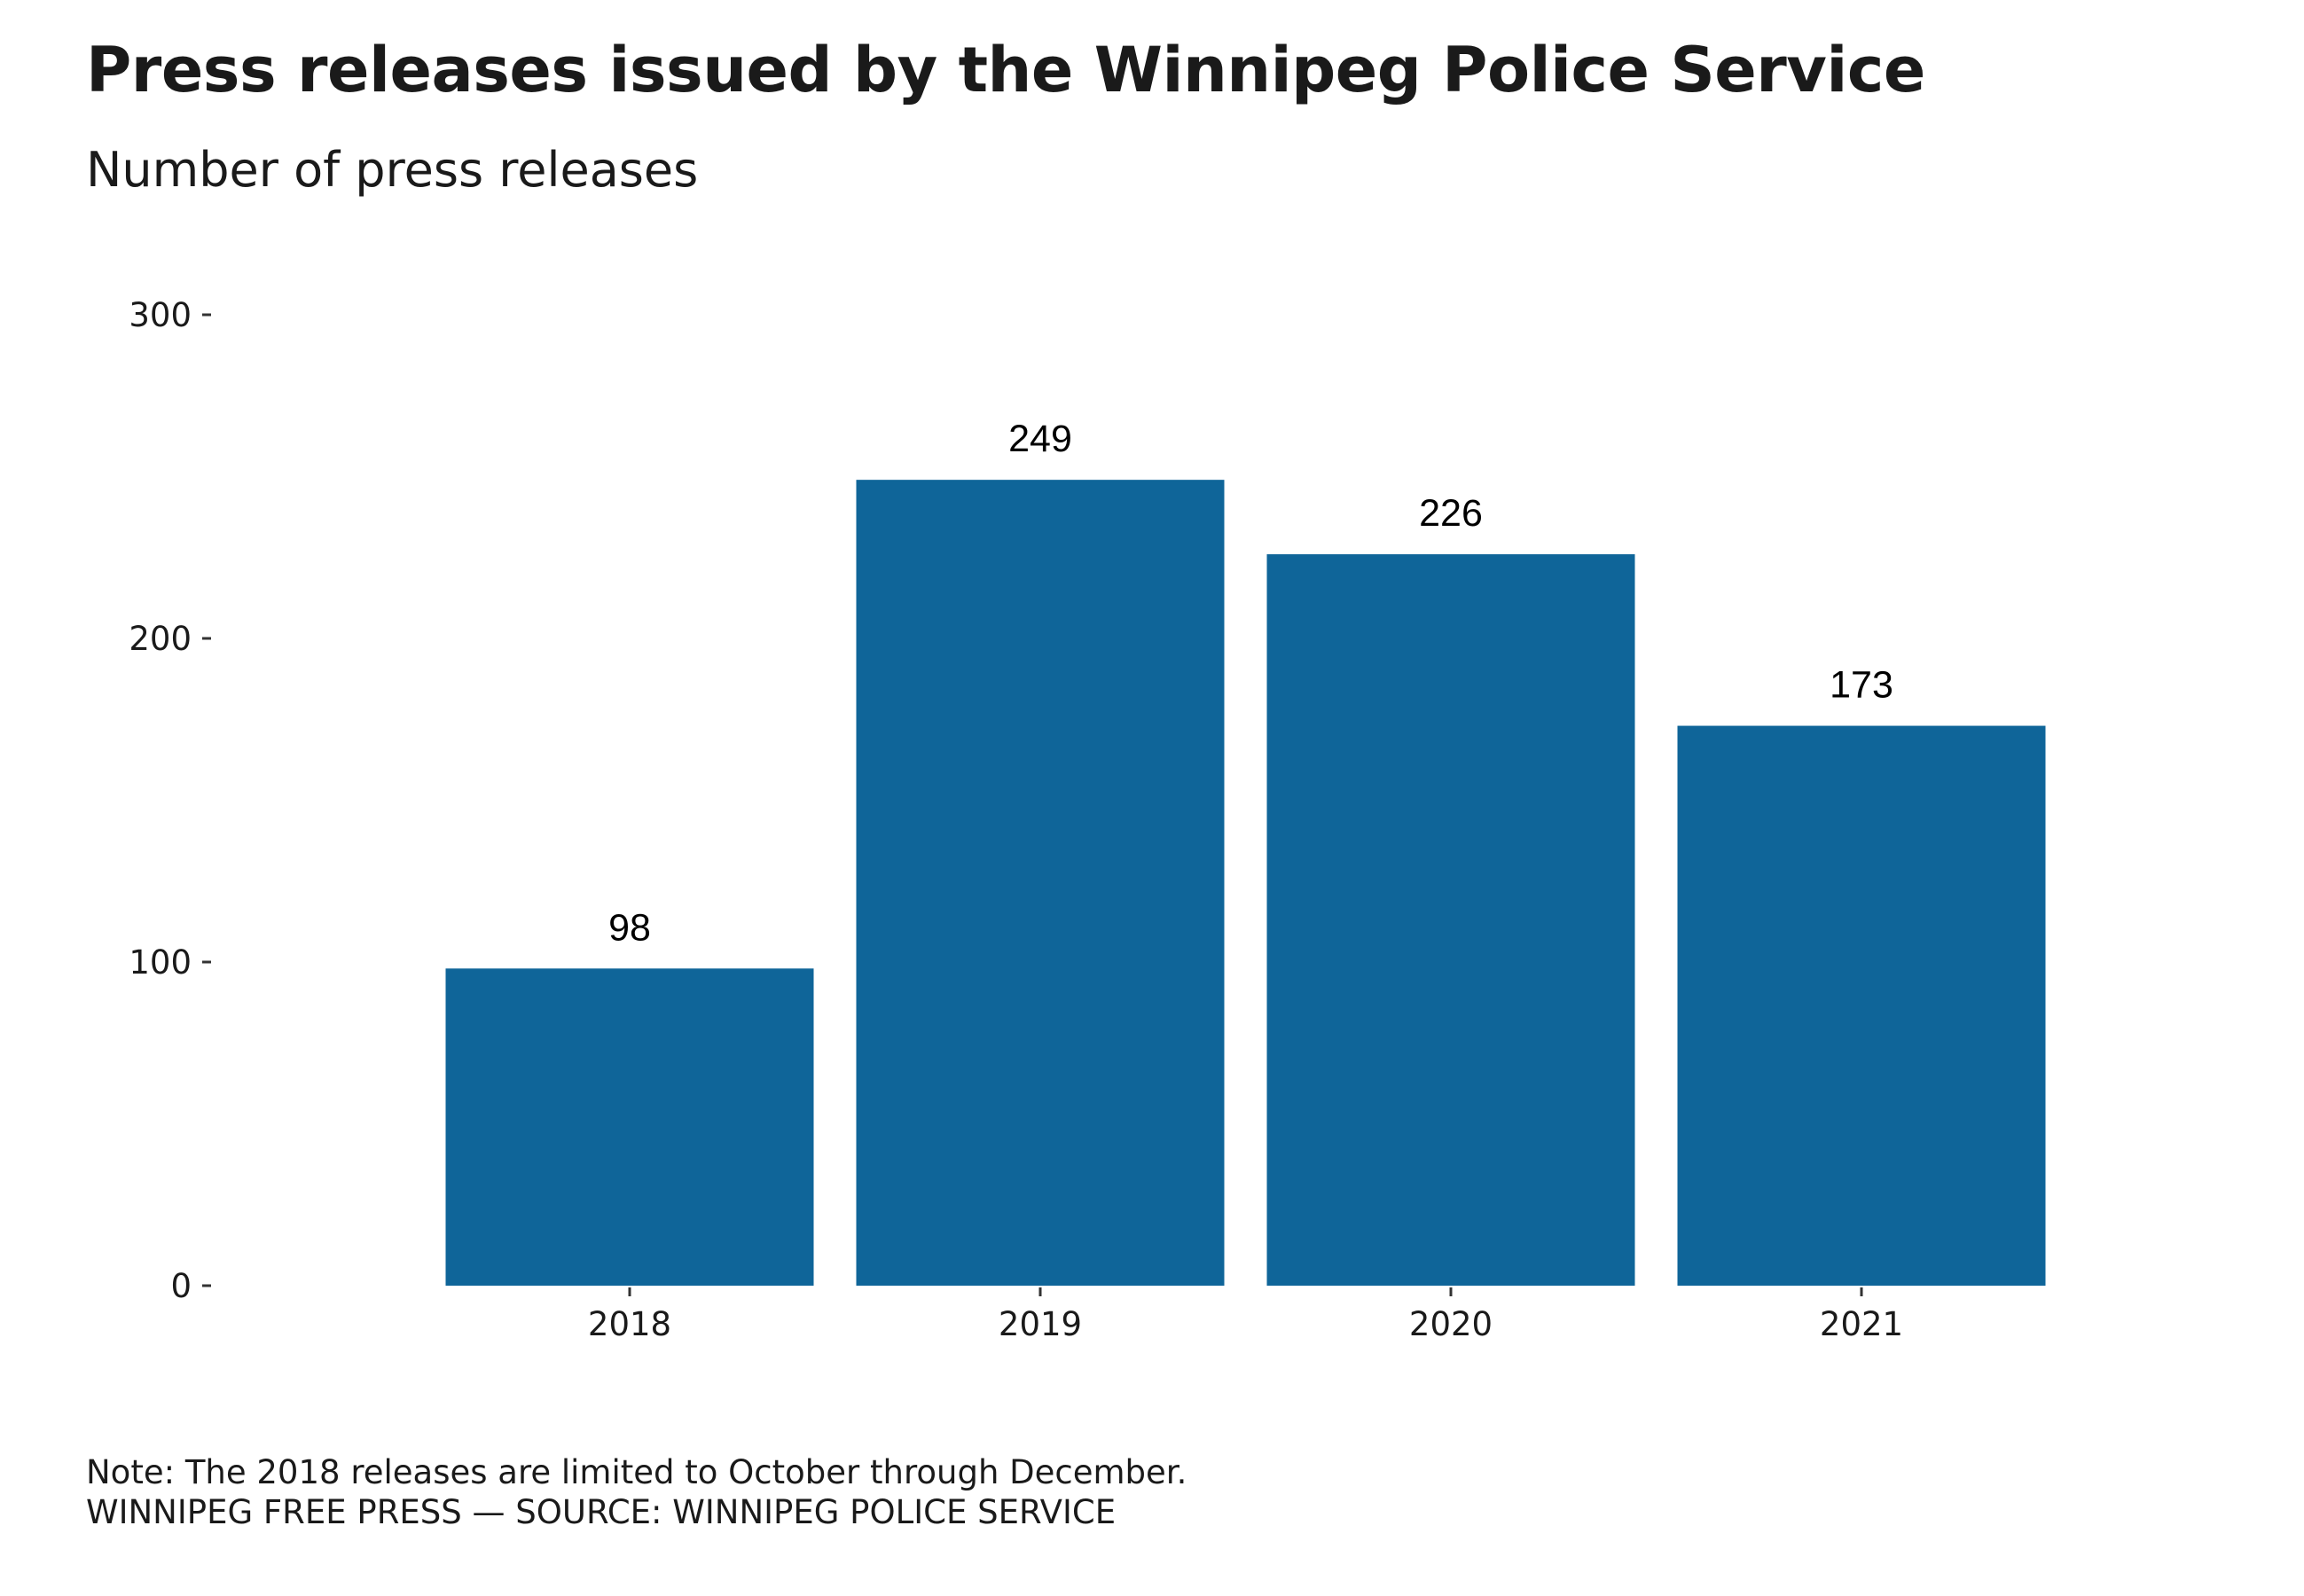  Describe the element at coordinates (393, 170) in the screenshot. I see `chart-subtitle: Number of press releases` at that location.